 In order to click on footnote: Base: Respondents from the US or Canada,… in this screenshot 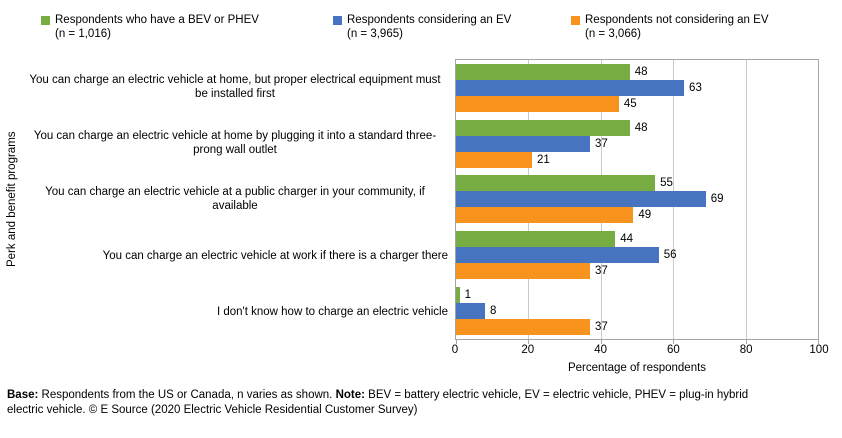, I will do `click(407, 403)`.